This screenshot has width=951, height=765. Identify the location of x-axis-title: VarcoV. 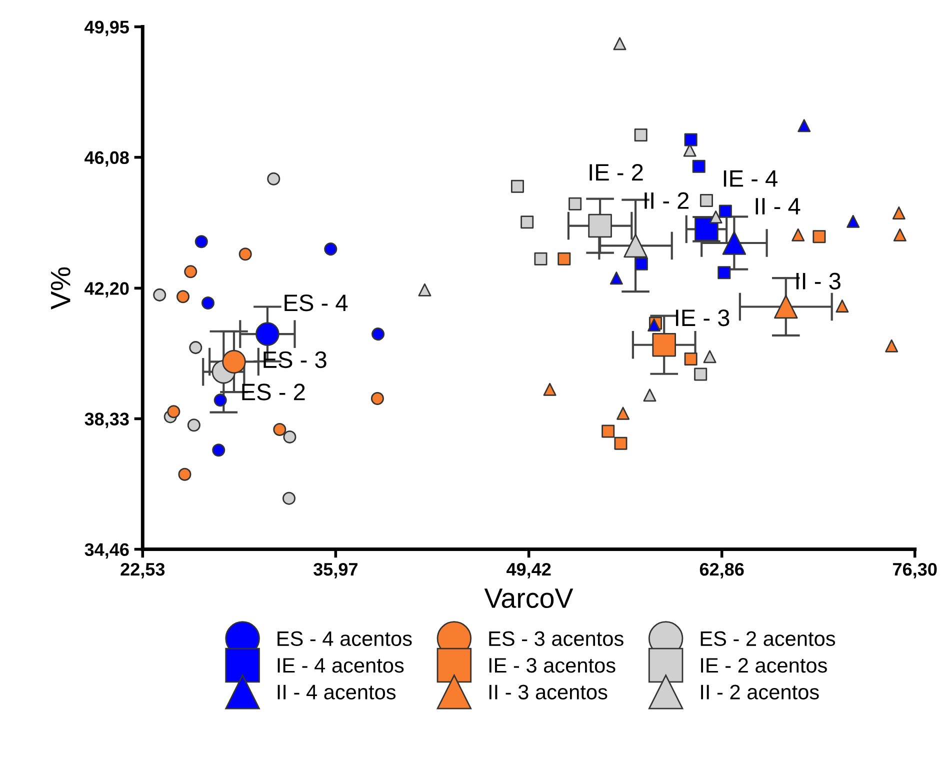
(529, 598).